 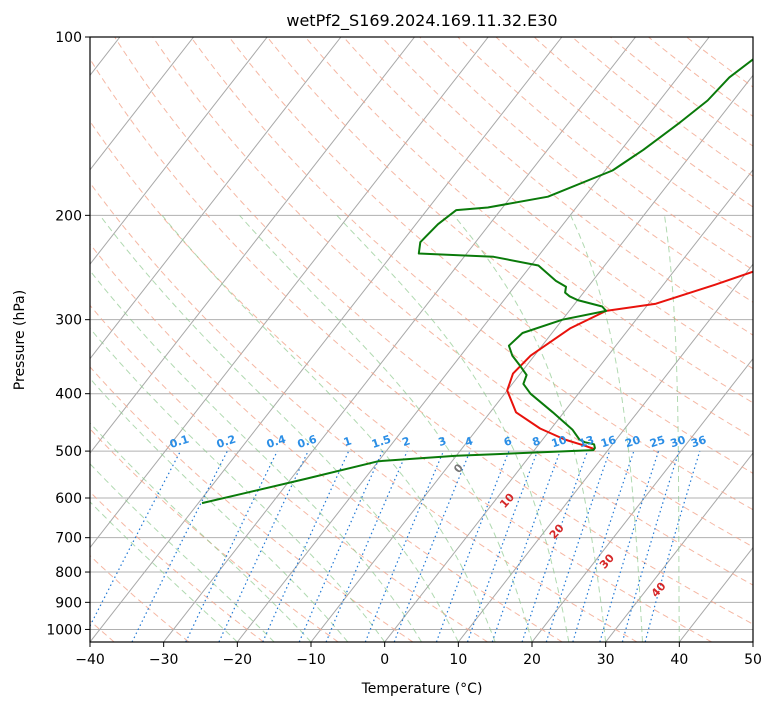 I want to click on temperature-profile, so click(x=629, y=360).